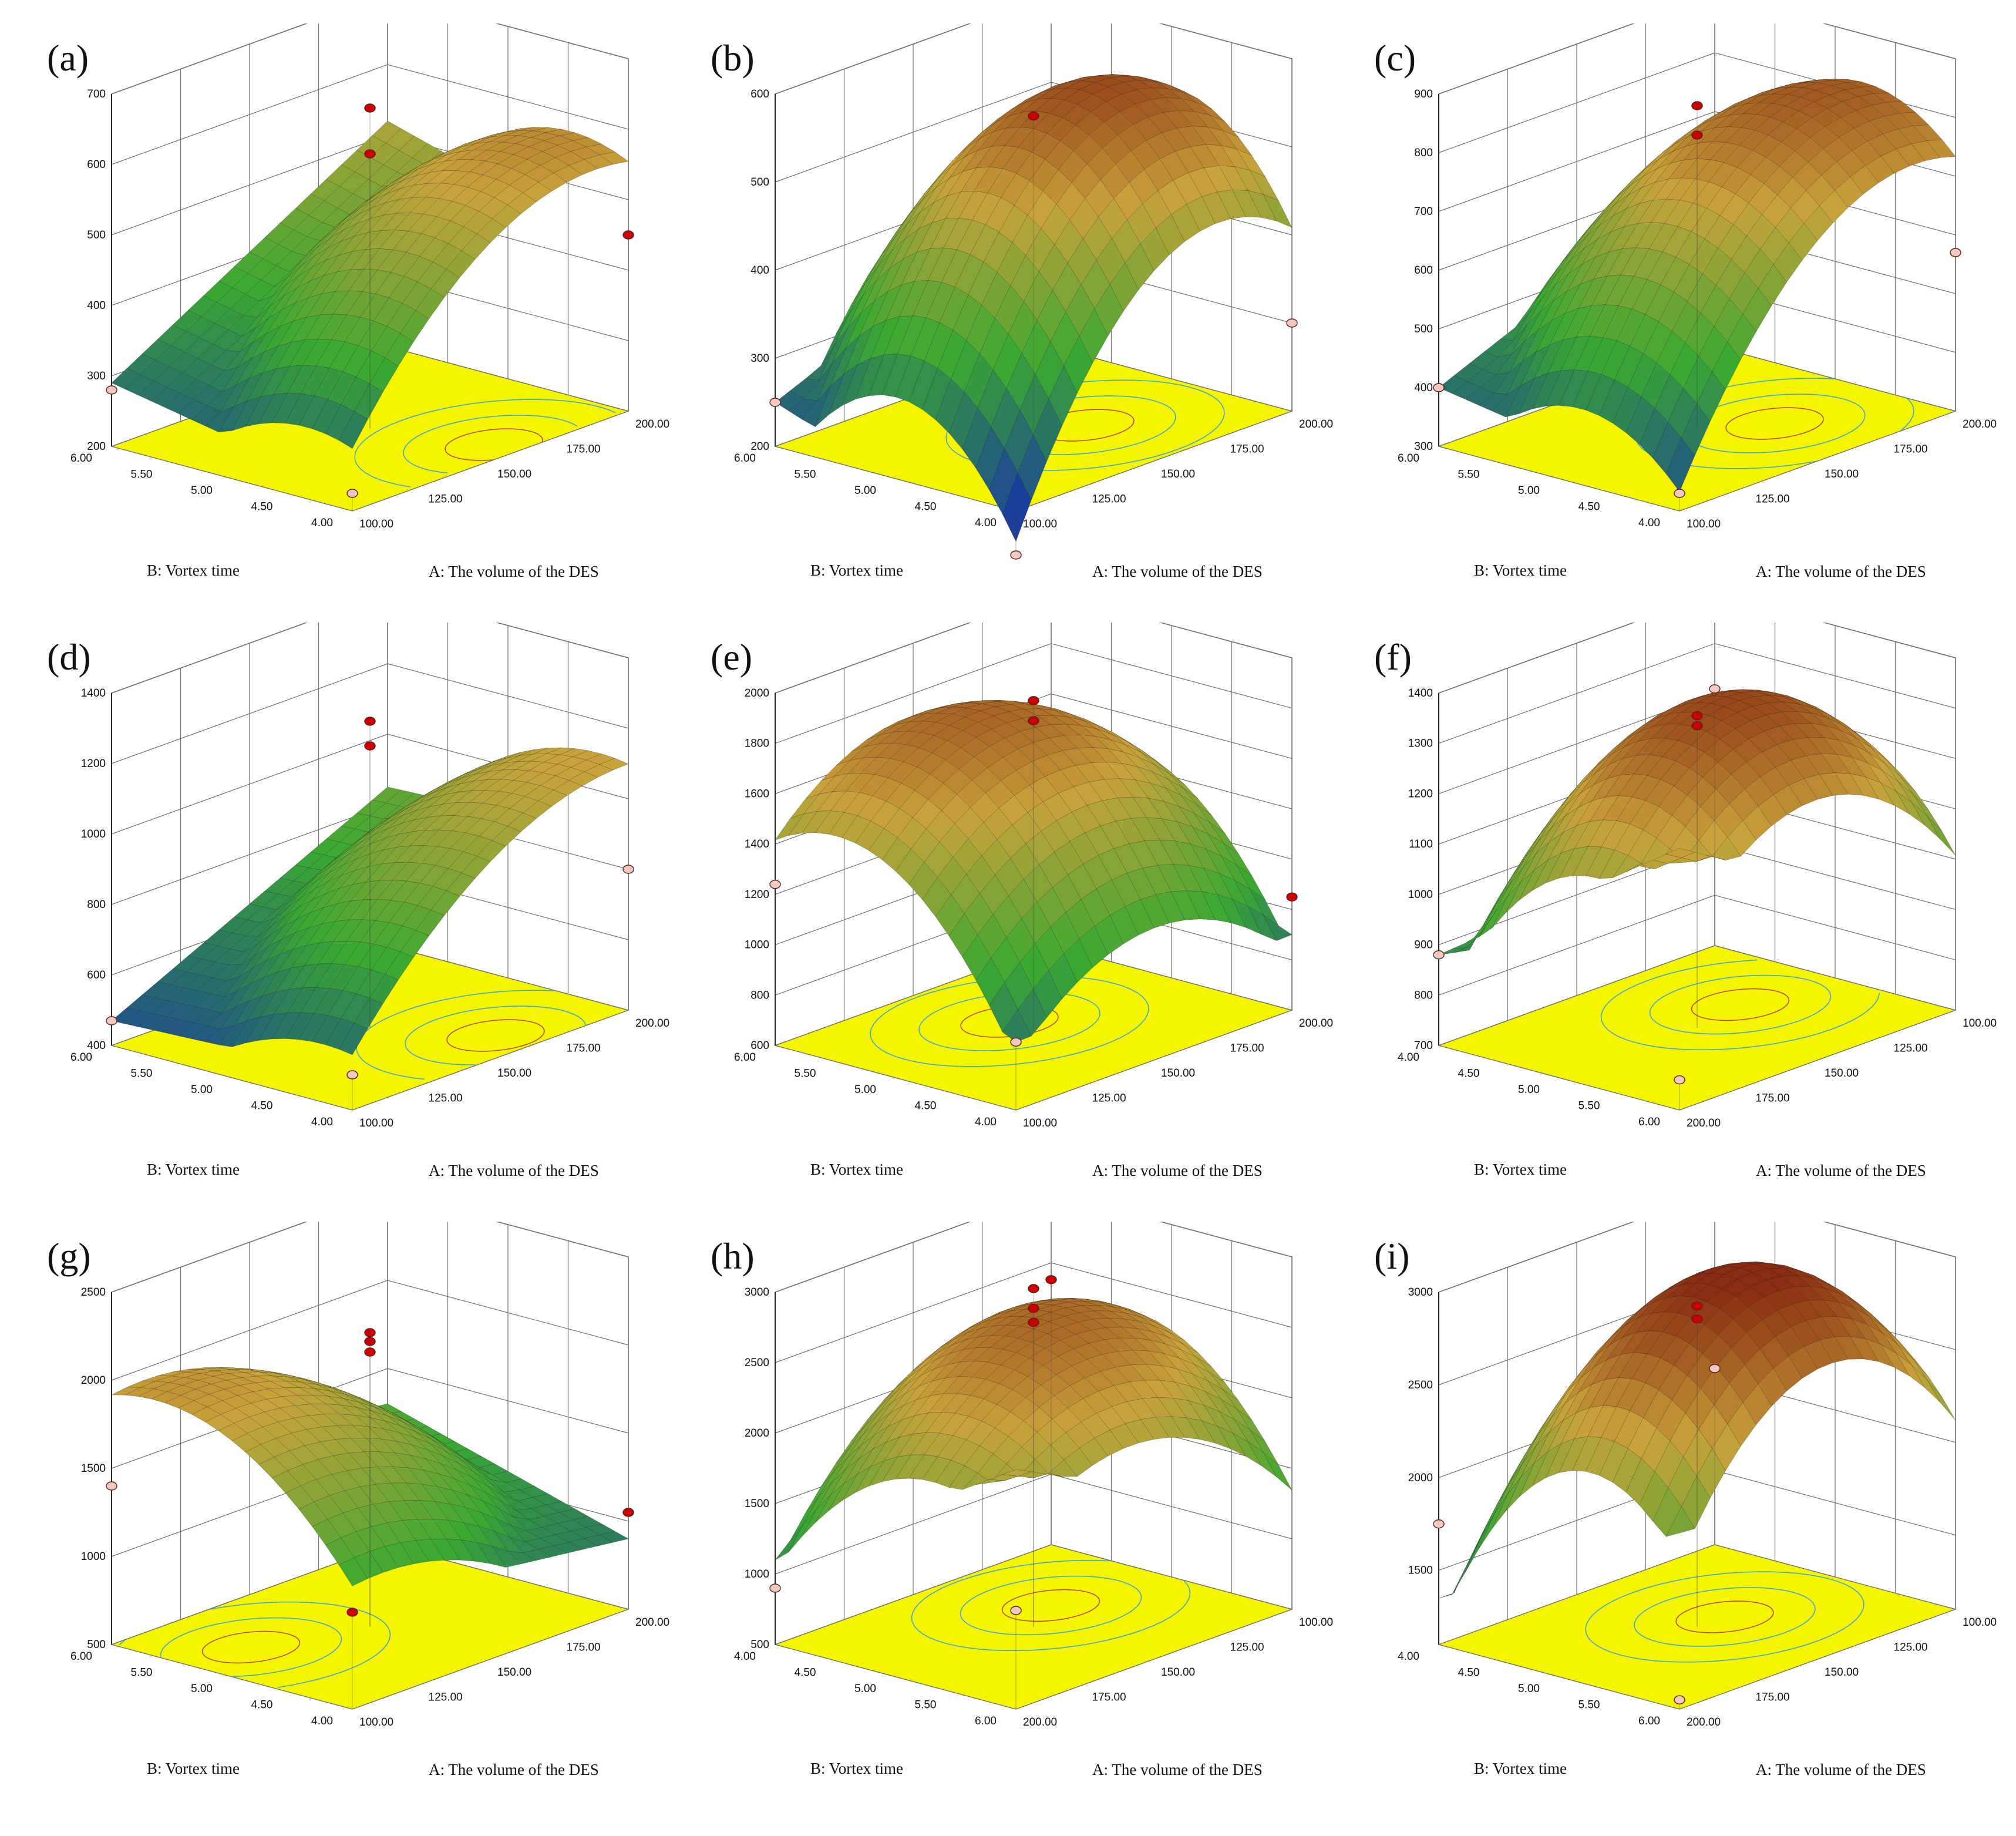  I want to click on z-tick-label: 300, so click(1423, 446).